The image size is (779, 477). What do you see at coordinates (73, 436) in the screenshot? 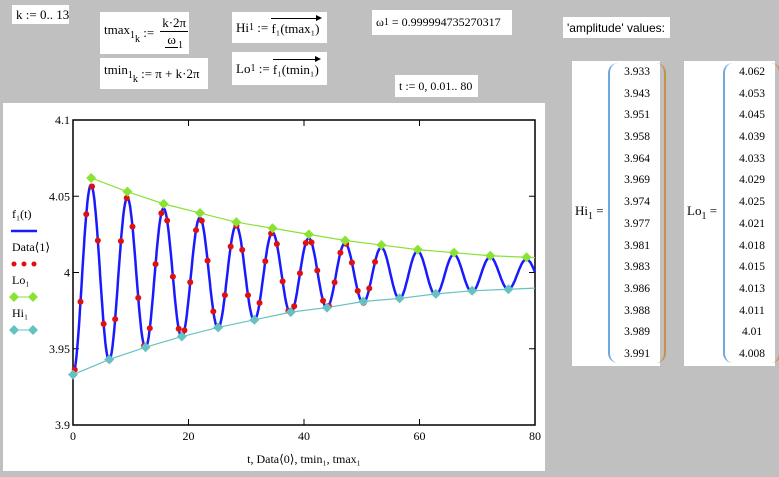
I see `x-tick-label: 0` at bounding box center [73, 436].